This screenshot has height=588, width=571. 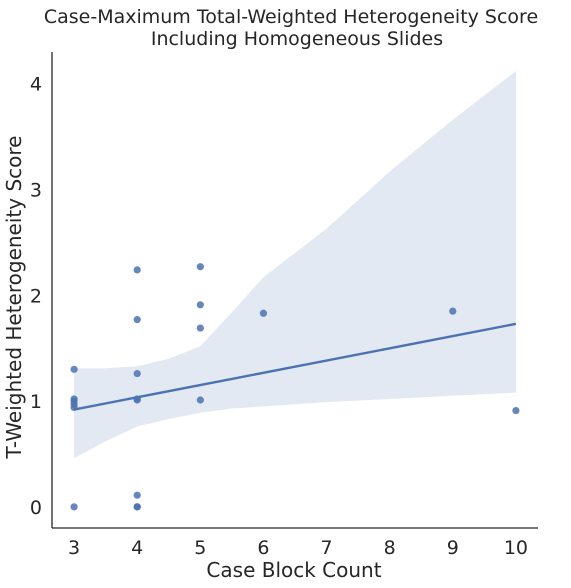 I want to click on x-axis-label: Case Block Count, so click(x=293, y=570).